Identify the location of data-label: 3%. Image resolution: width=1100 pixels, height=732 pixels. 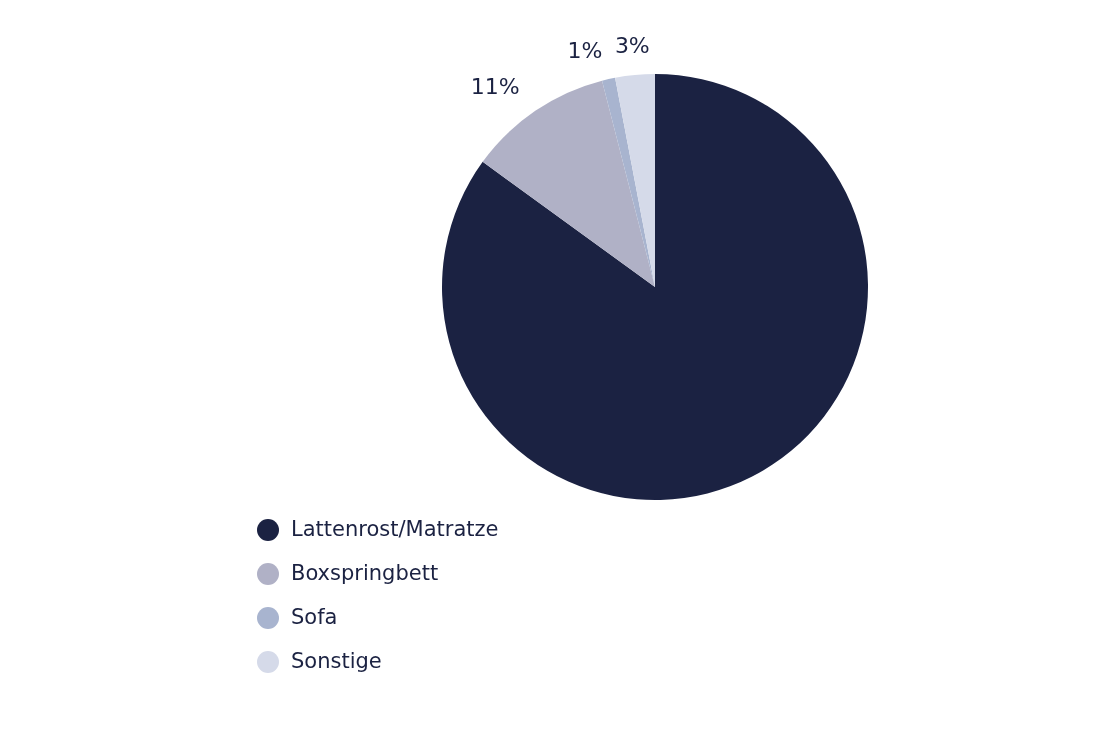
(632, 46).